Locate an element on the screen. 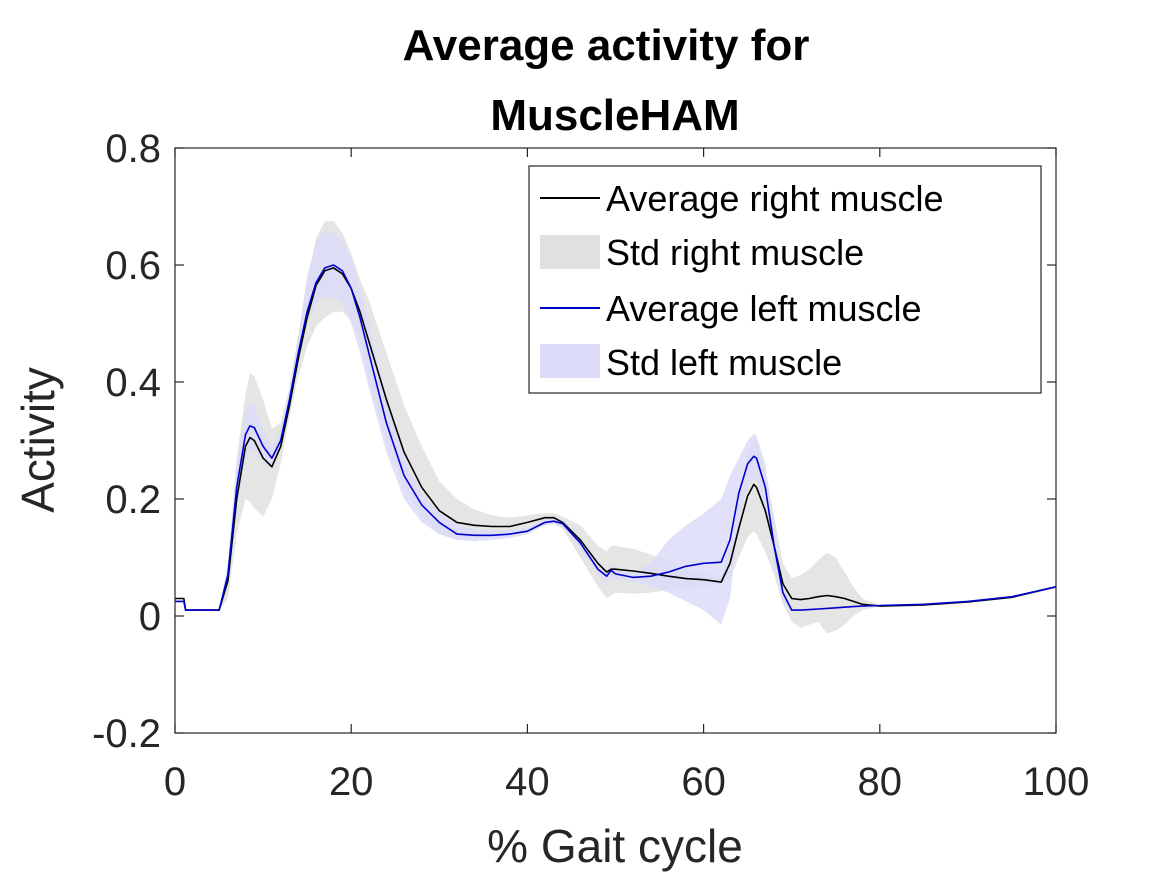 Image resolution: width=1167 pixels, height=875 pixels. chart-title-line-1: Average activity for is located at coordinates (606, 45).